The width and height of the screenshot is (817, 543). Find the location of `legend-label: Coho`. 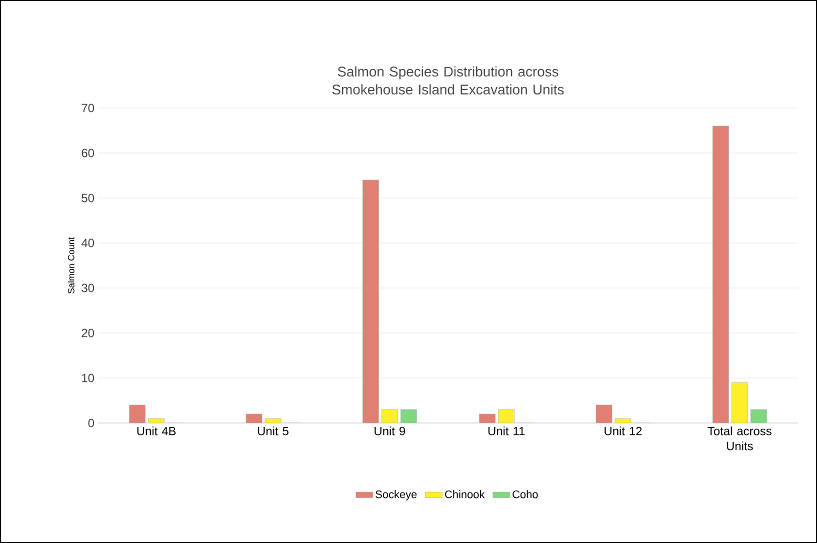

legend-label: Coho is located at coordinates (525, 494).